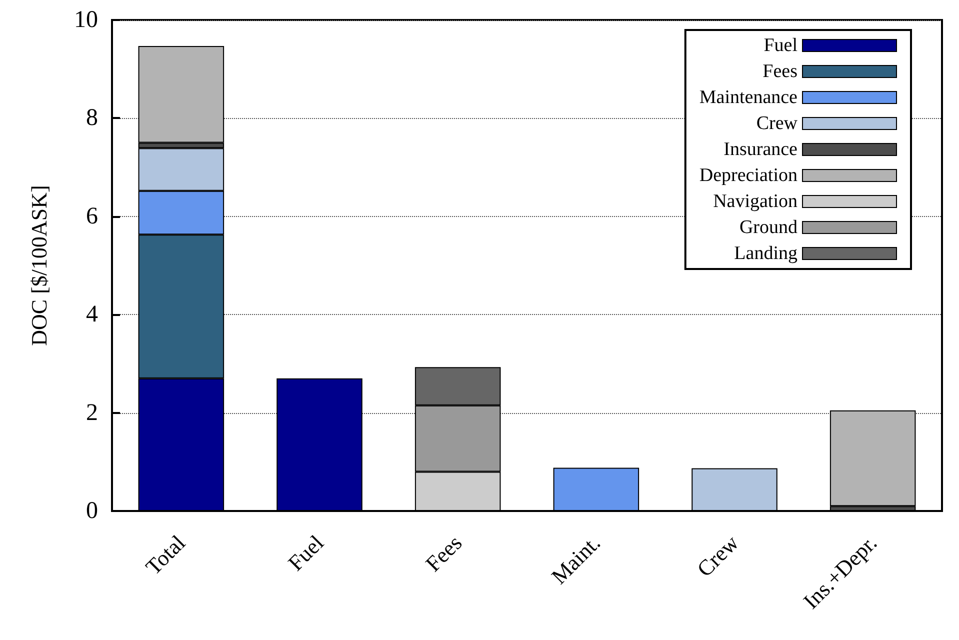 The image size is (959, 640). What do you see at coordinates (92, 216) in the screenshot?
I see `y-tick-label: 6` at bounding box center [92, 216].